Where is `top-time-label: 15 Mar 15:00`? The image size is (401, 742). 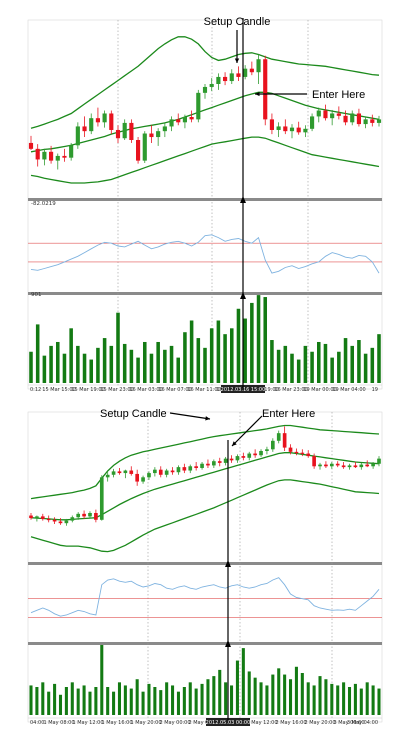
top-time-label: 15 Mar 15:00 is located at coordinates (58, 390).